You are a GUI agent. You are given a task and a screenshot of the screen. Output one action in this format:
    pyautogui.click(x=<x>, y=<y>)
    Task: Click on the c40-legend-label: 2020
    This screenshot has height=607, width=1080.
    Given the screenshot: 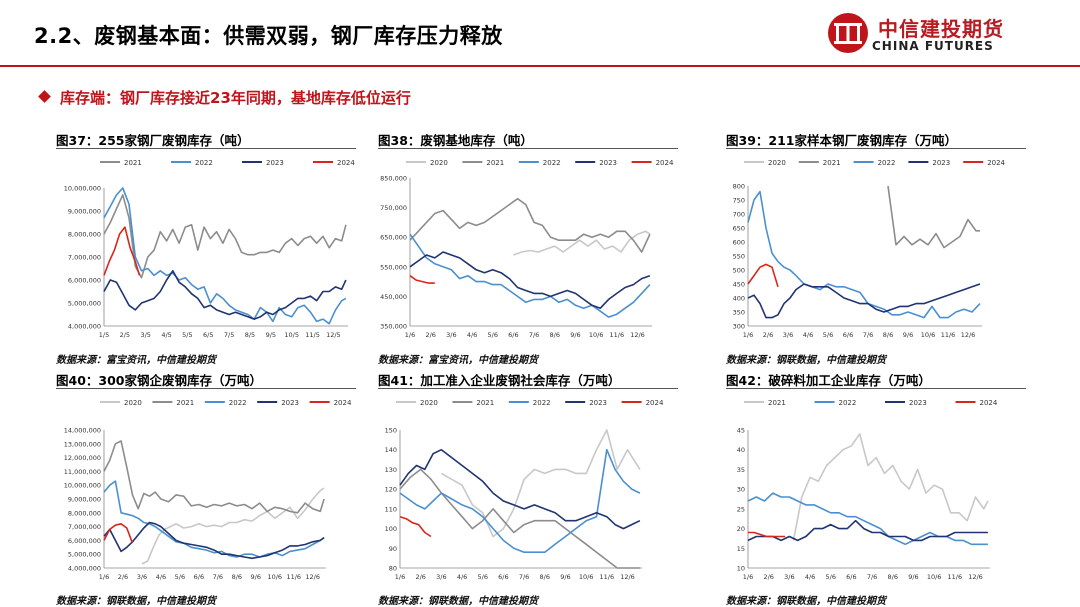 What is the action you would take?
    pyautogui.click(x=133, y=403)
    